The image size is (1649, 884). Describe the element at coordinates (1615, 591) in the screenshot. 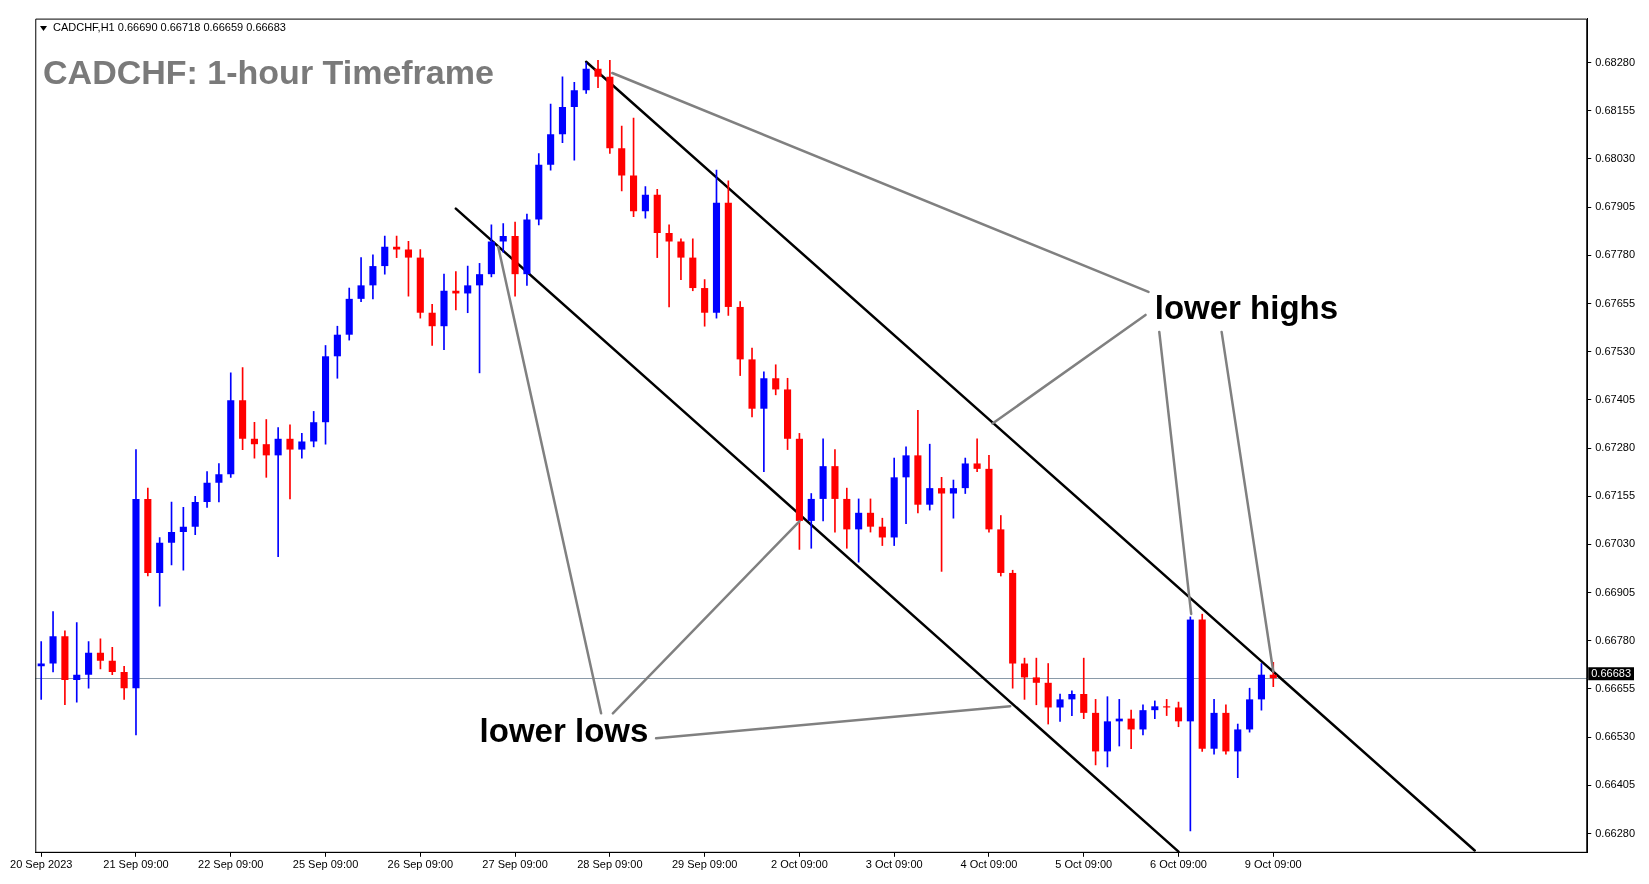

I see `y-tick-label: 0.66905` at that location.